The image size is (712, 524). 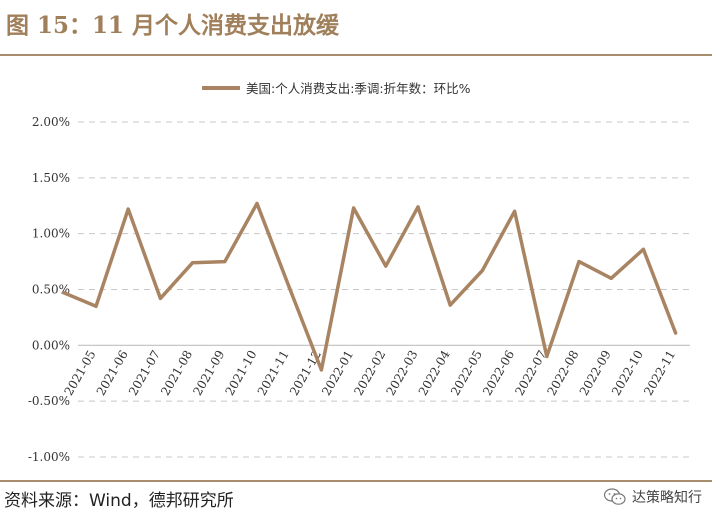 I want to click on watermark-text: 达策略知行, so click(x=667, y=498).